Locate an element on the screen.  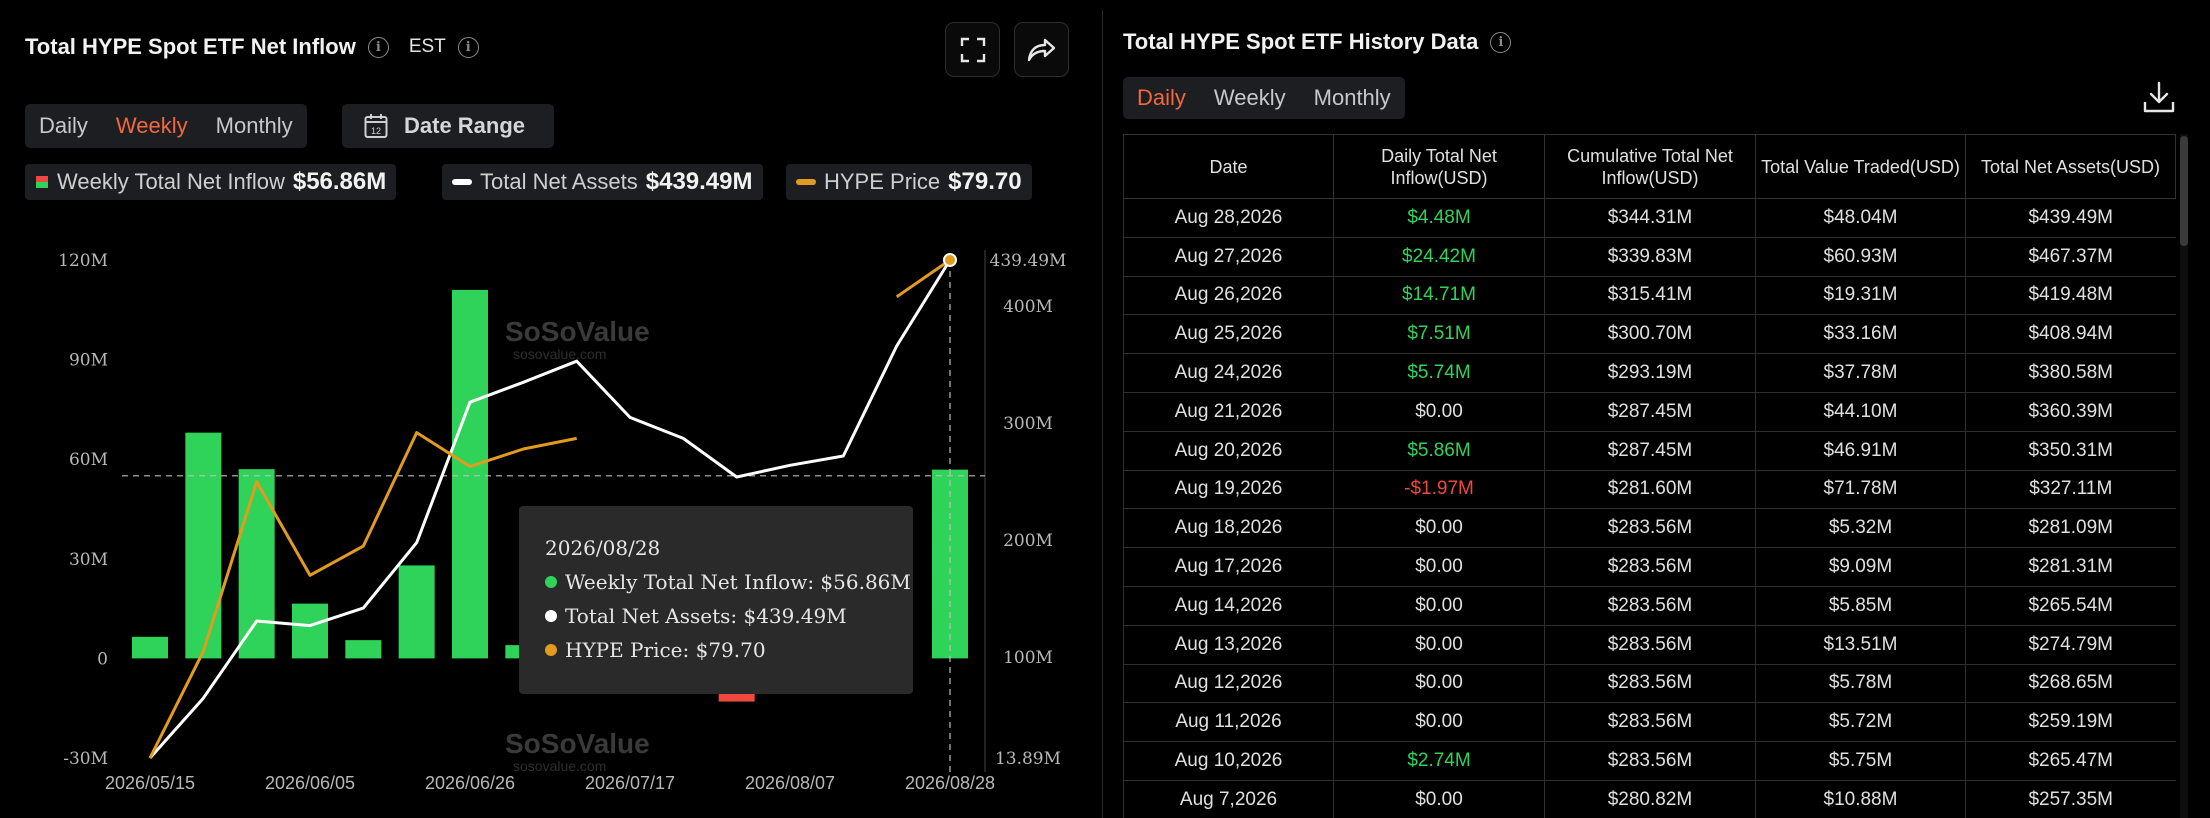
table-row: Aug 14,2026 $0.00 $283.56M $5.85M $265.54M is located at coordinates (1649, 605).